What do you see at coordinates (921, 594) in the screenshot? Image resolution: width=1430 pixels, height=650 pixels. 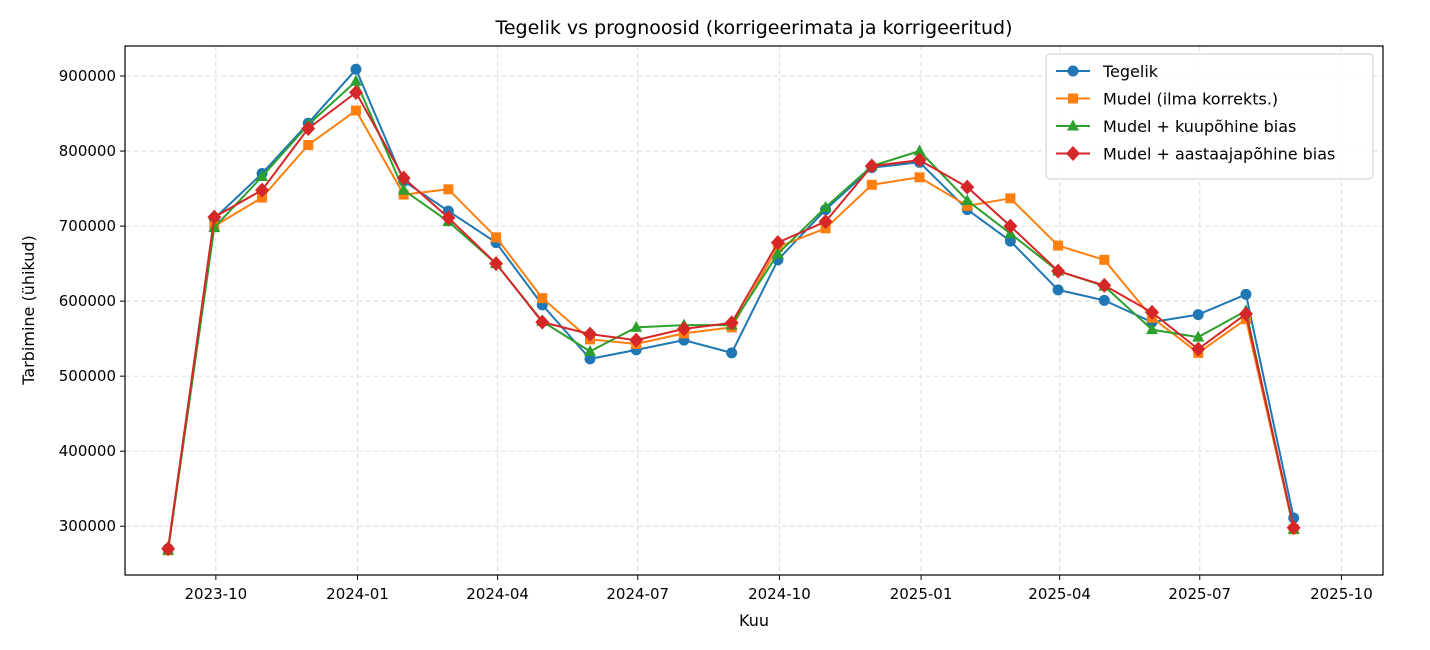 I see `x-tick-label: 2025-01` at bounding box center [921, 594].